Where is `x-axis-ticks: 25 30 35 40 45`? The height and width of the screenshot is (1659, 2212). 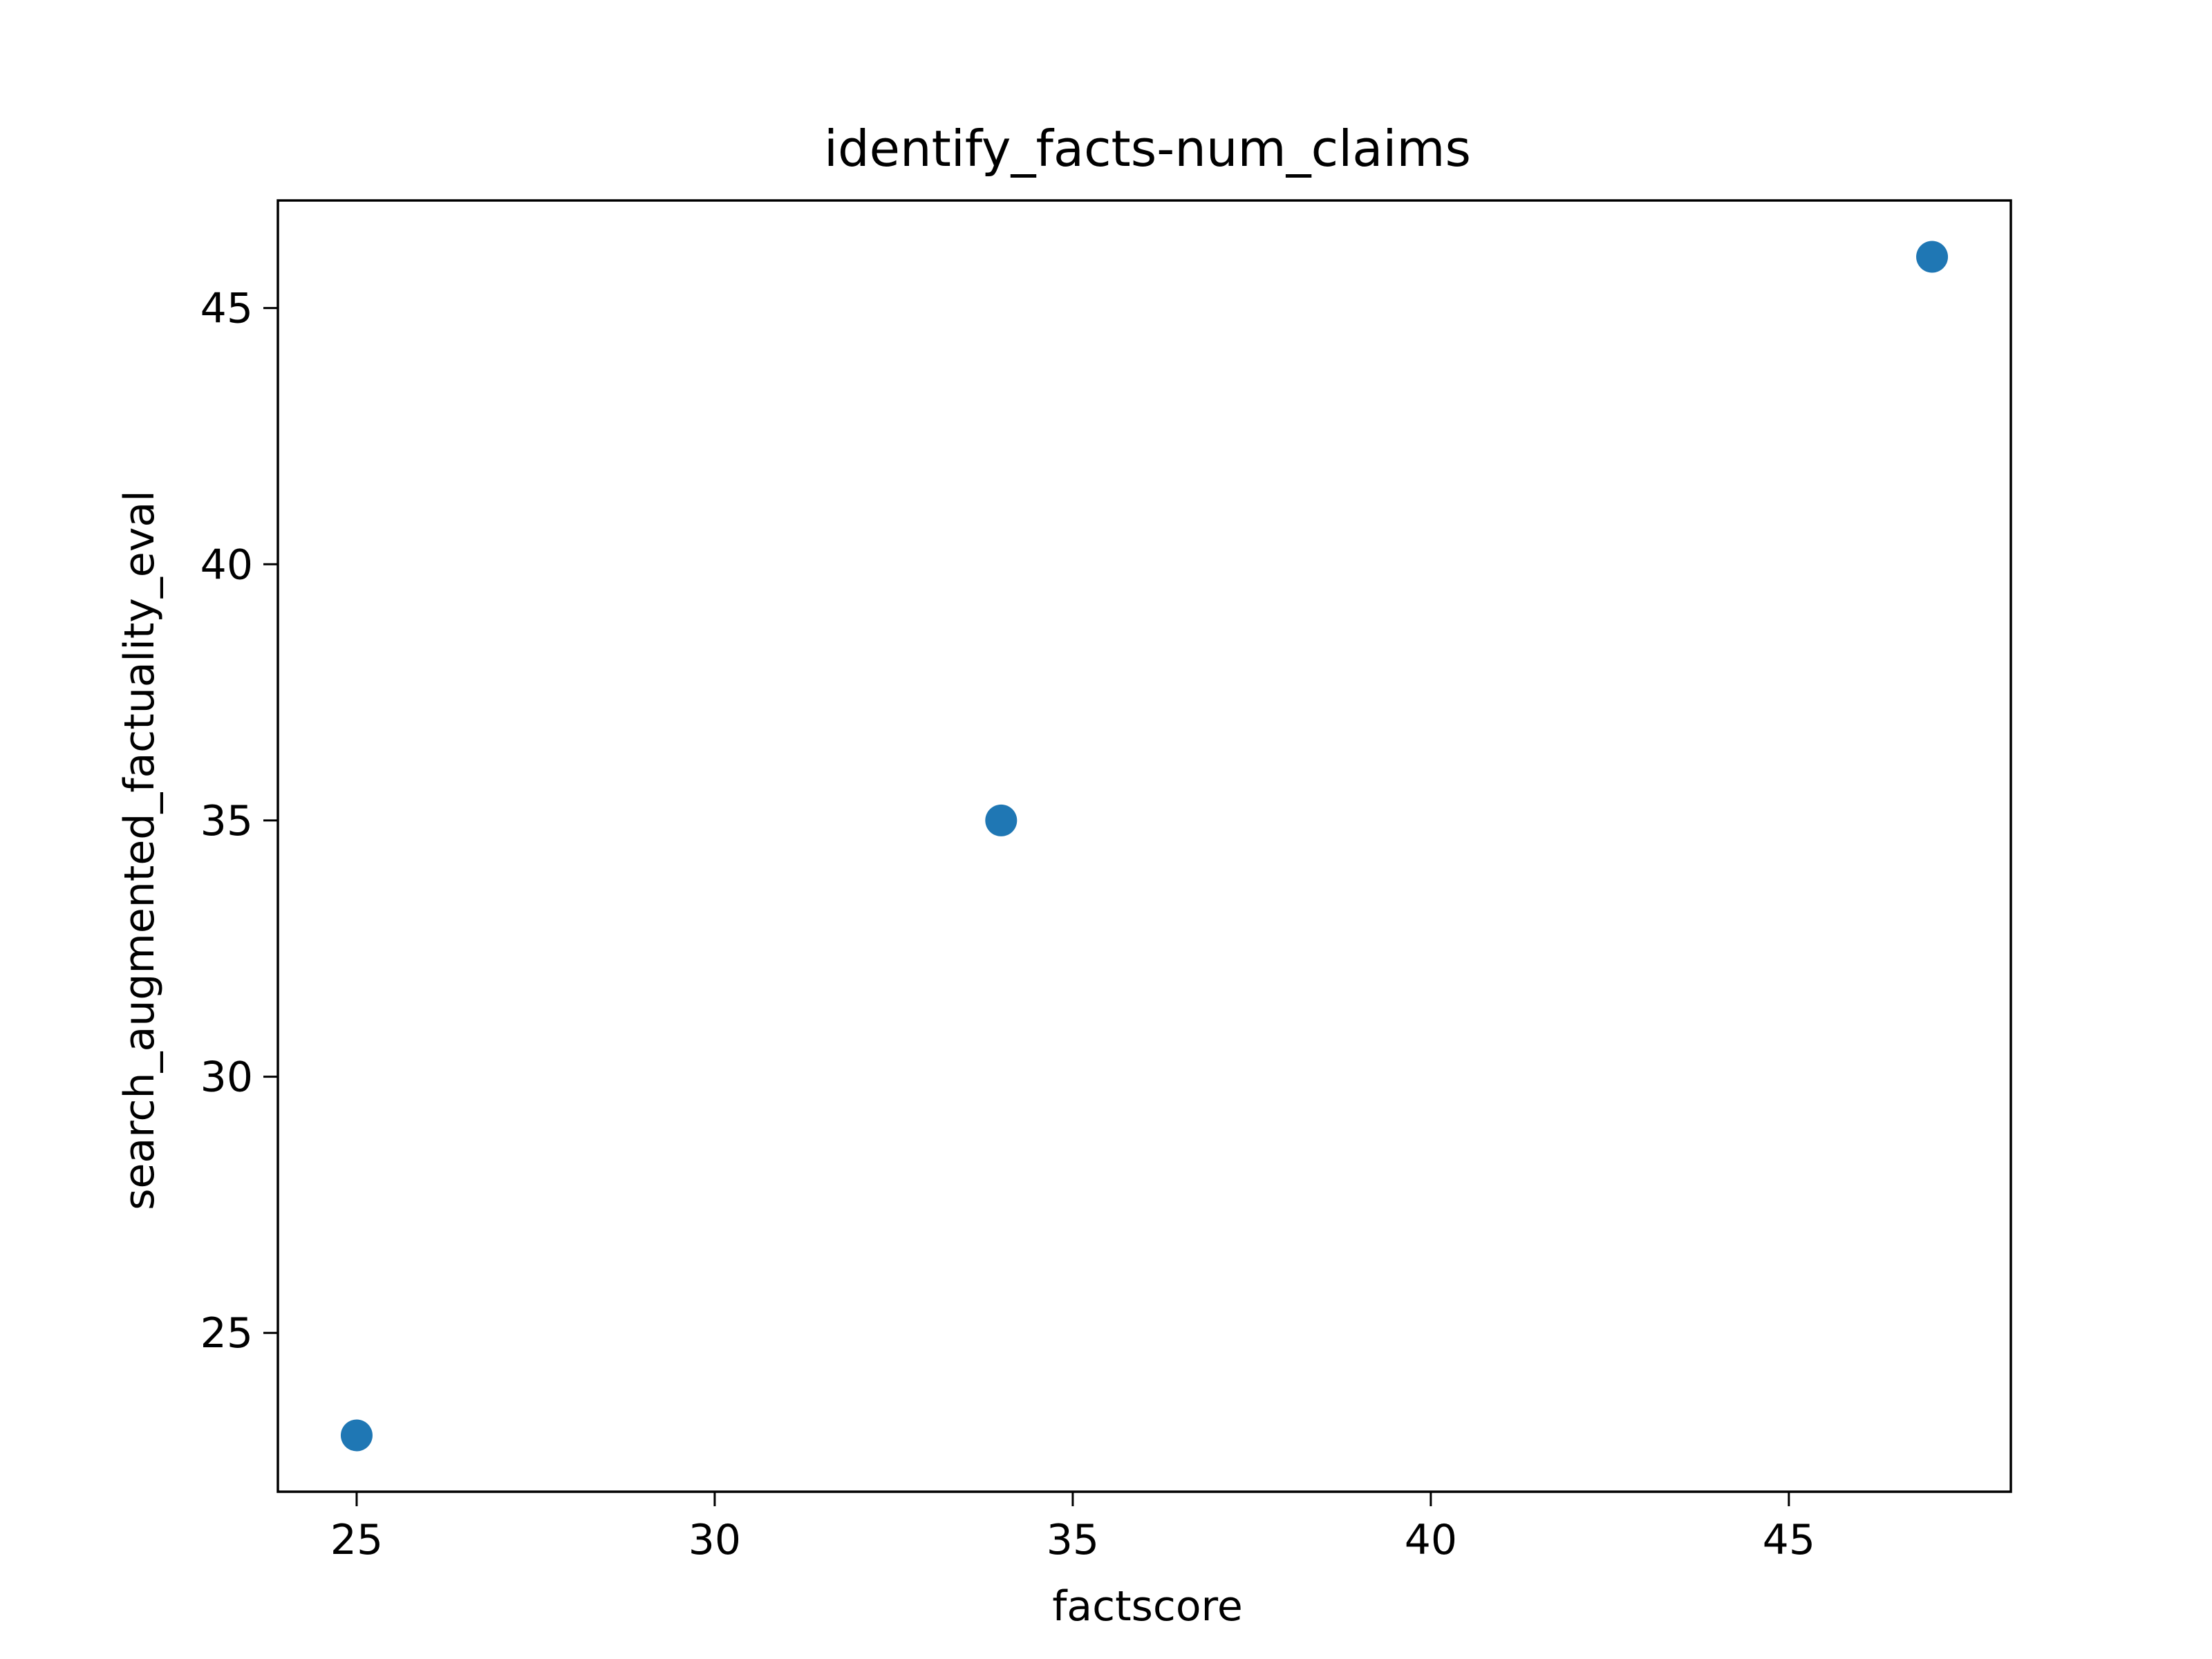 x-axis-ticks: 25 30 35 40 45 is located at coordinates (1072, 1528).